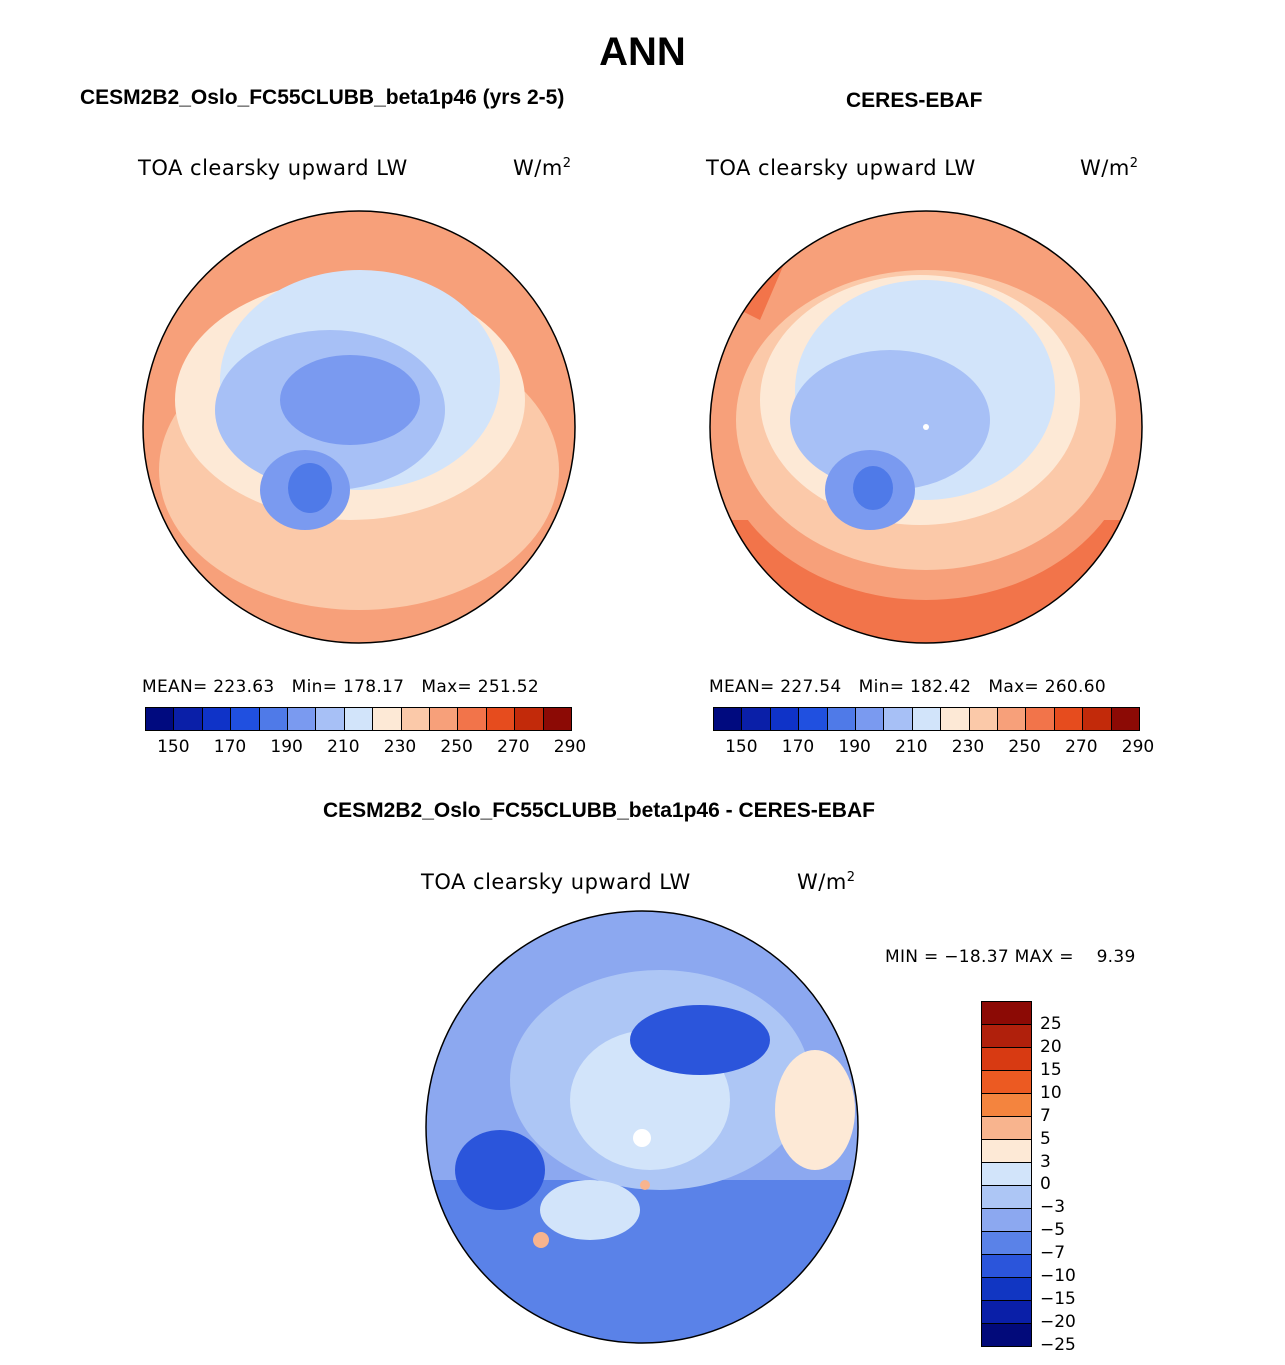 The image size is (1285, 1365). What do you see at coordinates (1058, 1345) in the screenshot?
I see `colorbar-tick-label: −25` at bounding box center [1058, 1345].